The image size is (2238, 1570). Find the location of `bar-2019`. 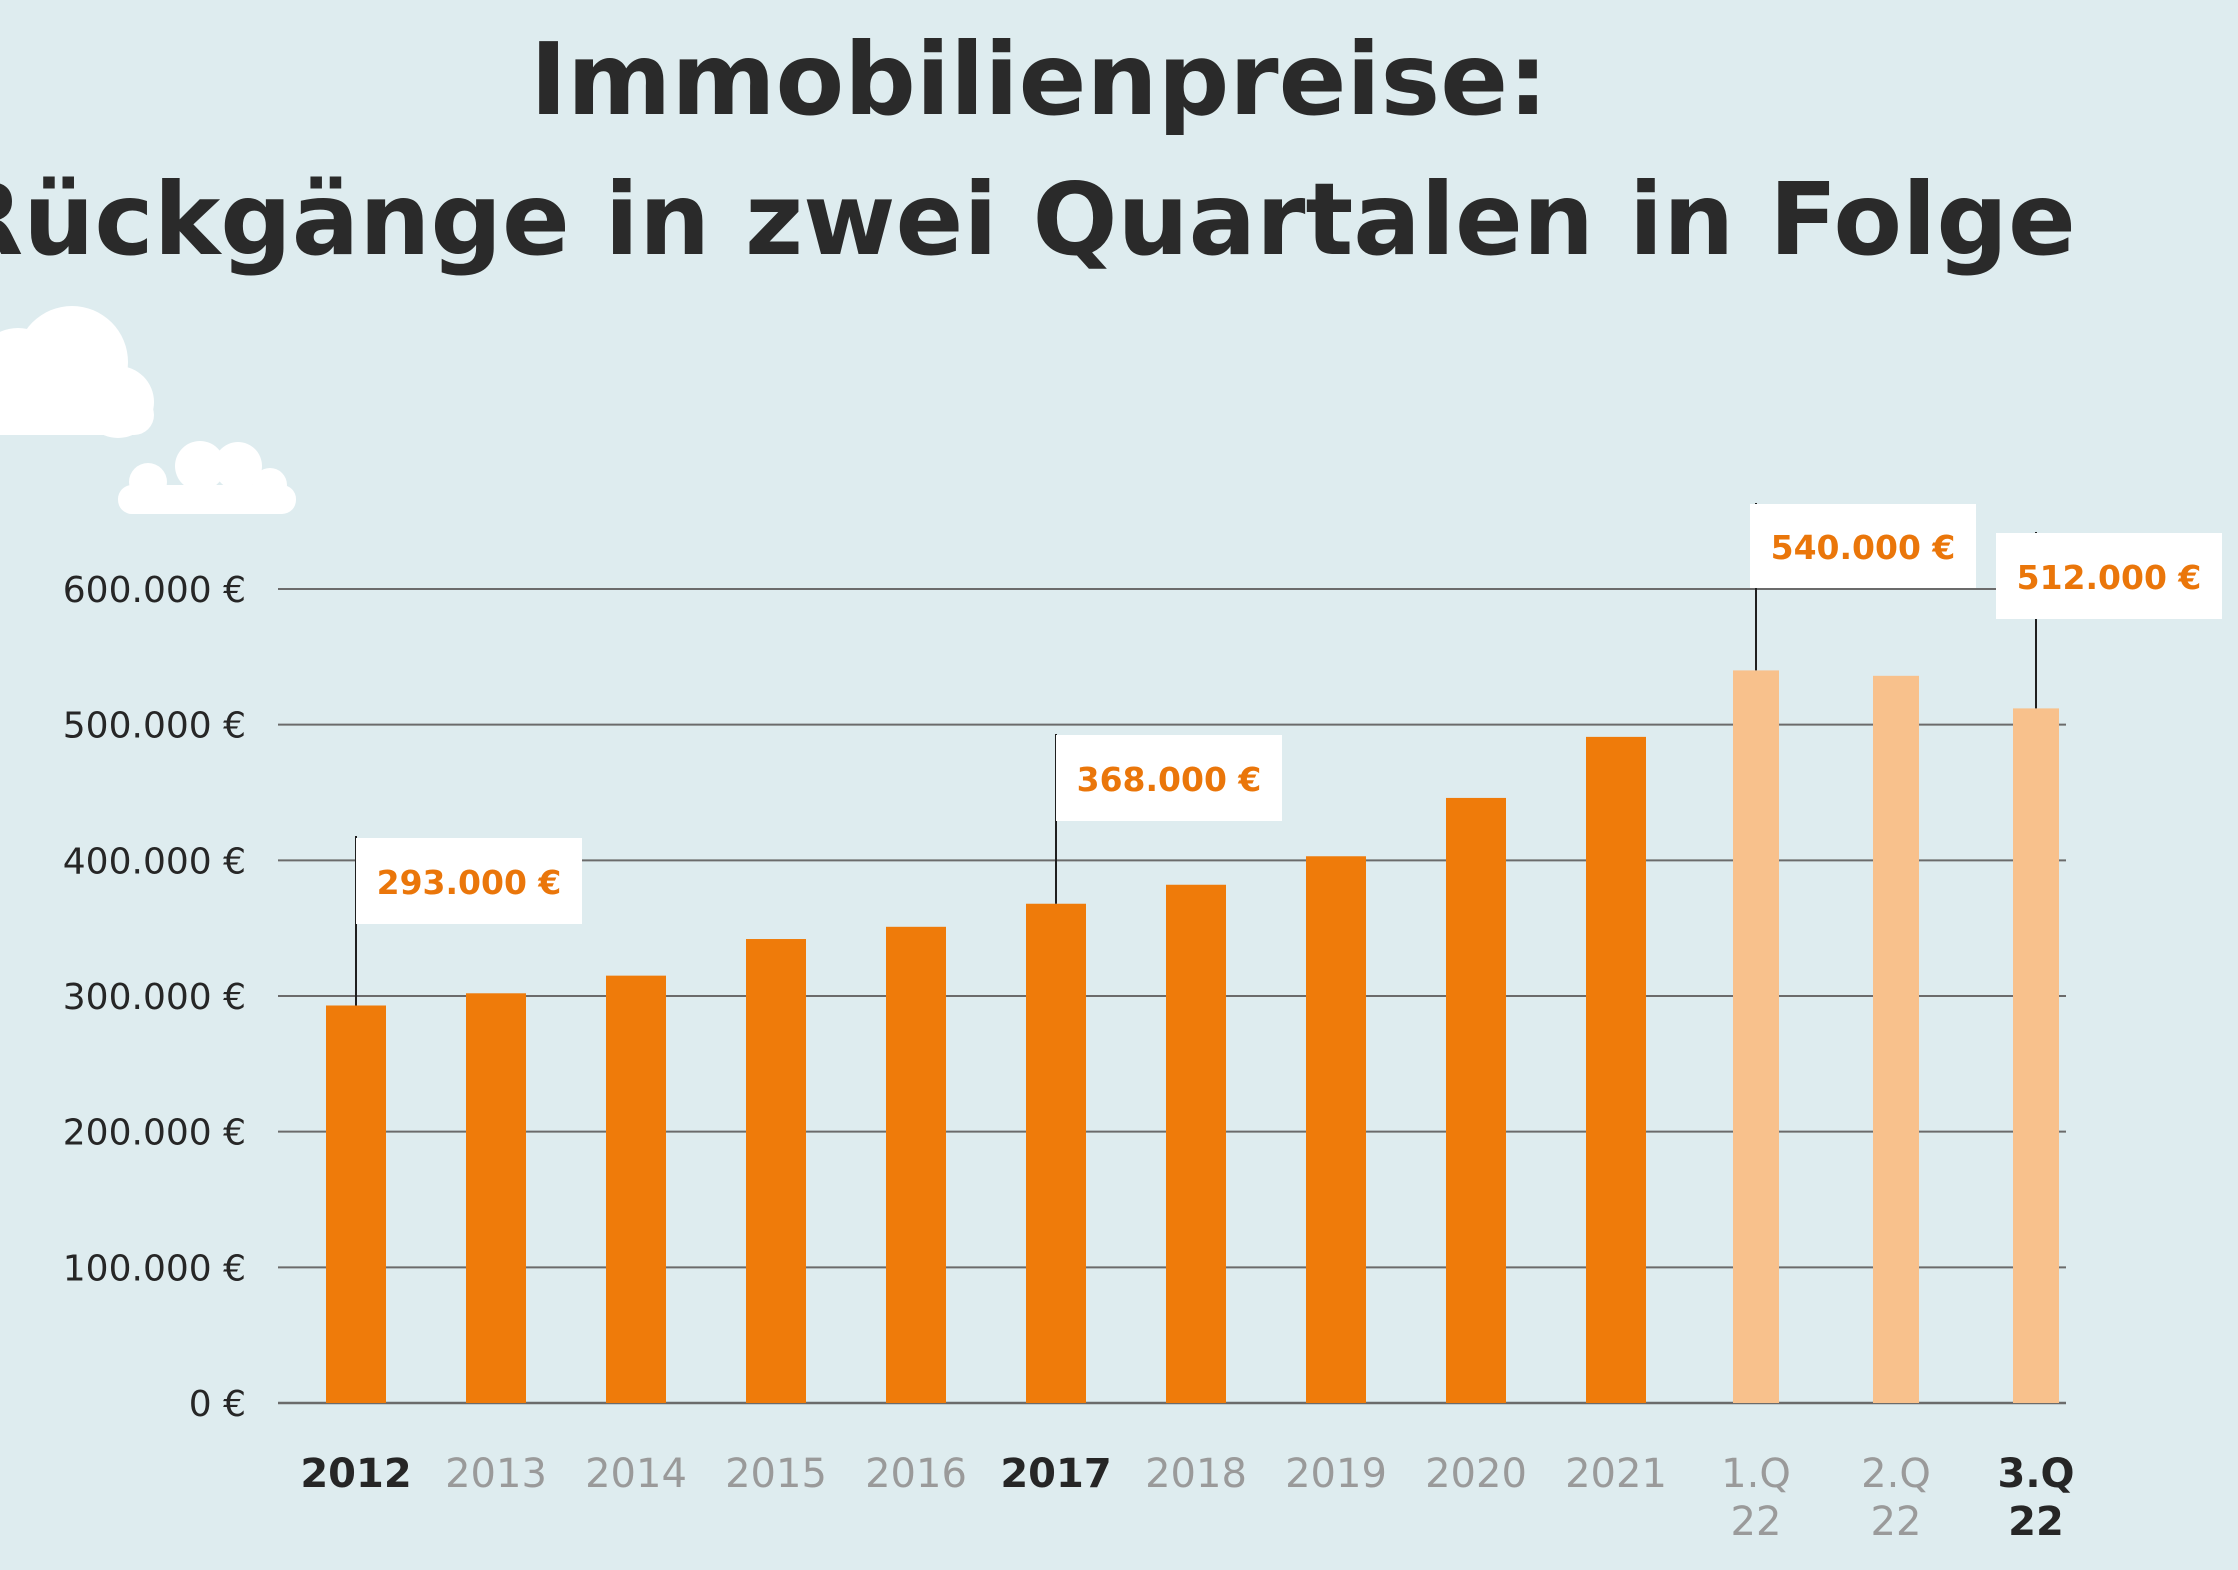

bar-2019 is located at coordinates (1336, 1129).